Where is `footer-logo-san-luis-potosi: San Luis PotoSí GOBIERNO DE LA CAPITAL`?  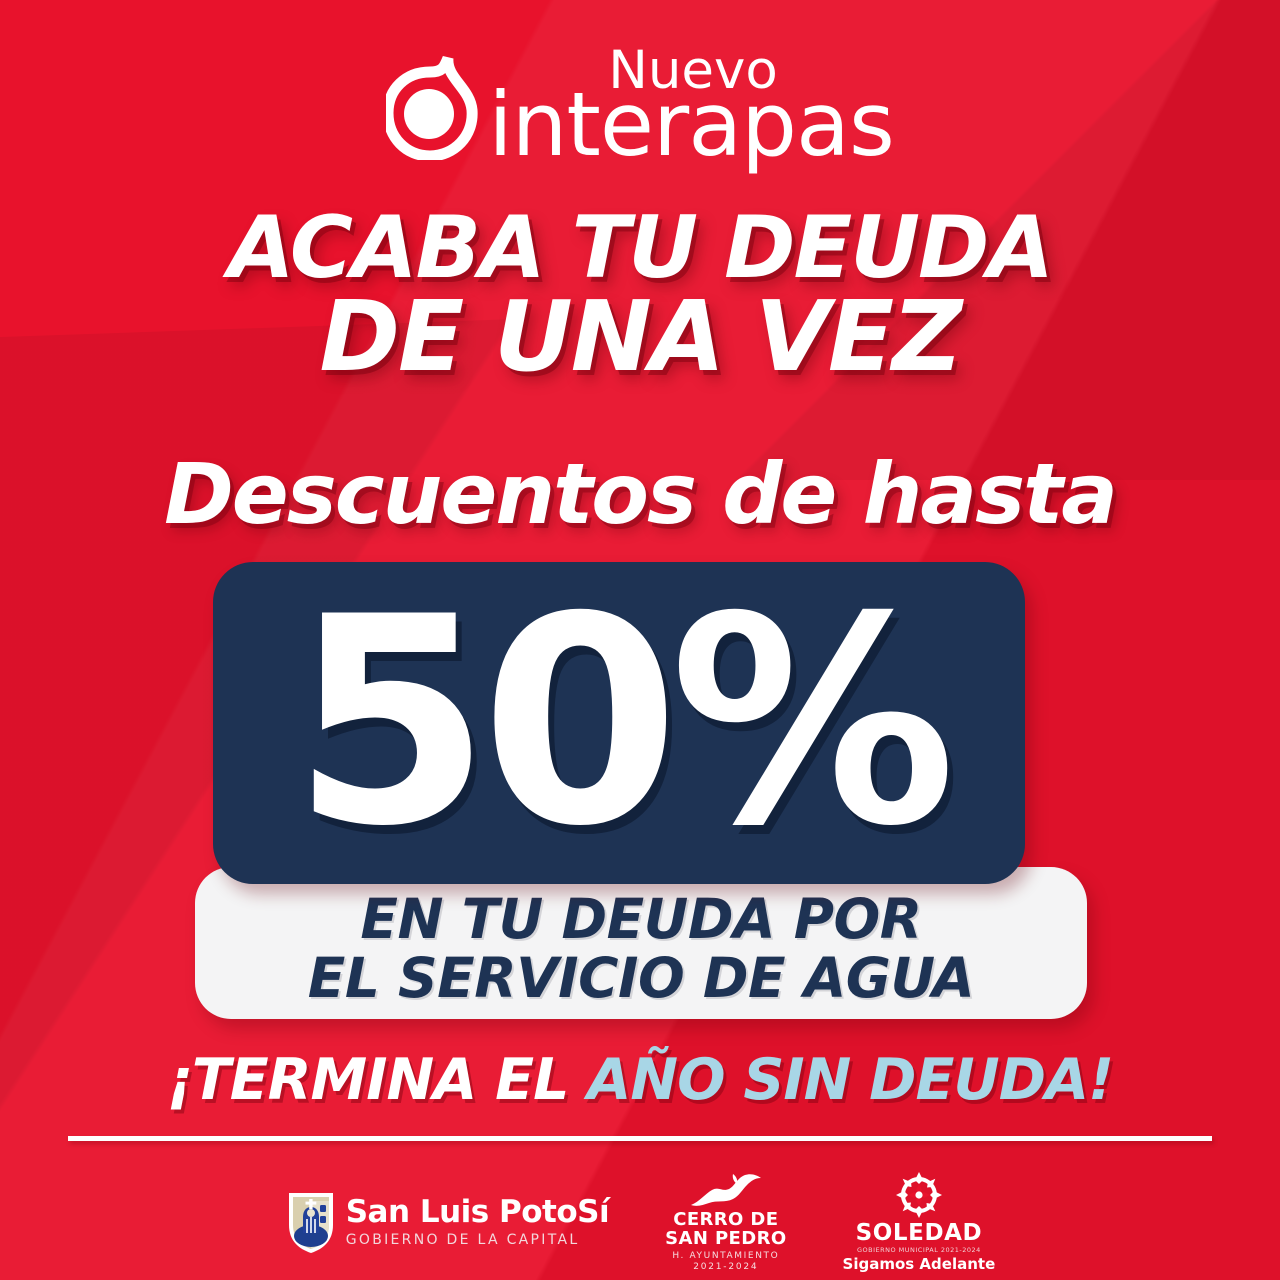
footer-logo-san-luis-potosi: San Luis PotoSí GOBIERNO DE LA CAPITAL is located at coordinates (447, 1222).